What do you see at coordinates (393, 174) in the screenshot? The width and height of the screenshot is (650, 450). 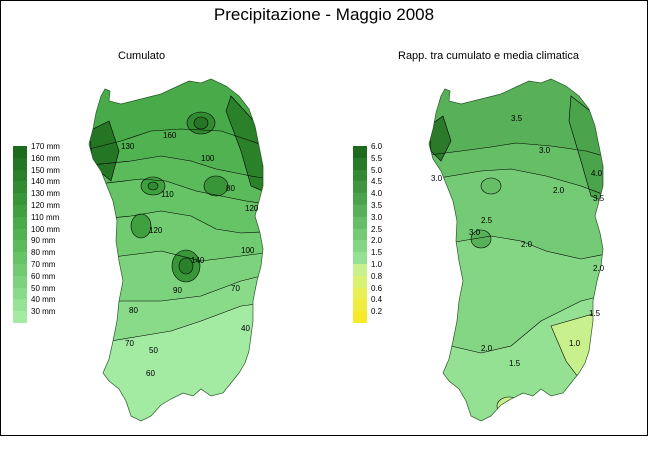 I see `right-legend-row: 5.0` at bounding box center [393, 174].